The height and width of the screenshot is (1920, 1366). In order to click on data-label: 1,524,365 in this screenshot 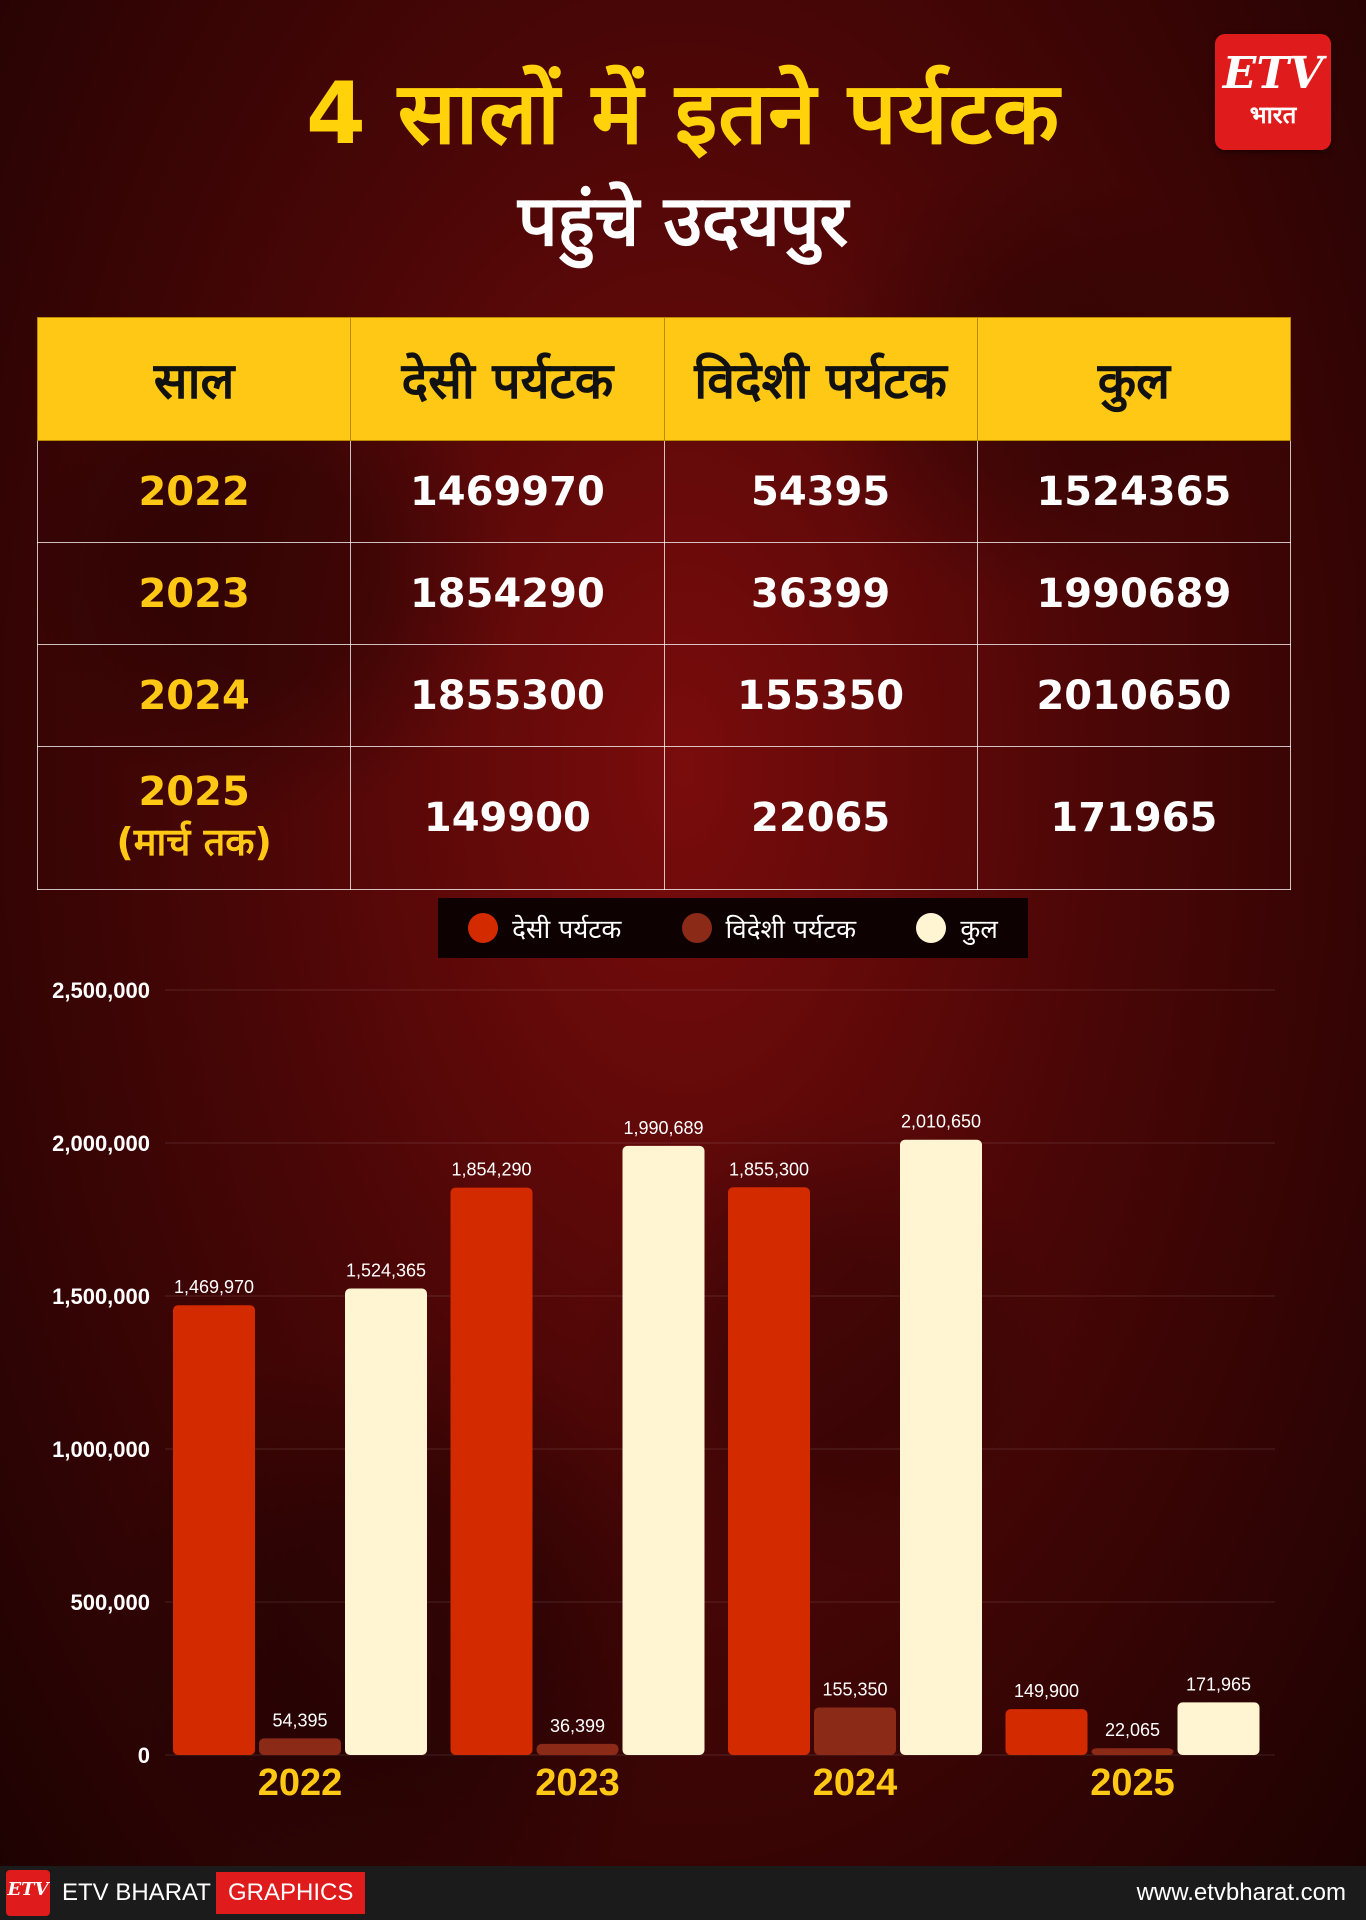, I will do `click(386, 1271)`.